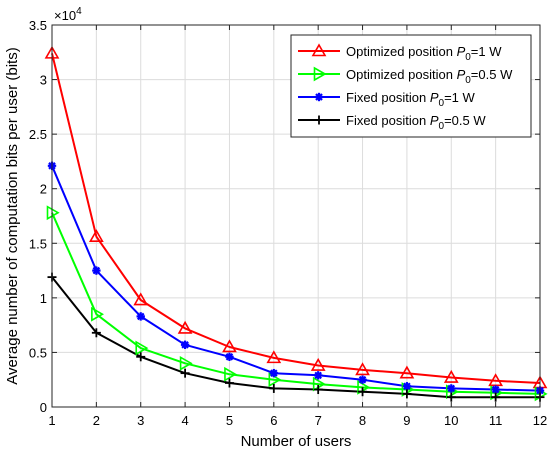 The image size is (550, 457). What do you see at coordinates (540, 420) in the screenshot?
I see `x-tick-label: 12` at bounding box center [540, 420].